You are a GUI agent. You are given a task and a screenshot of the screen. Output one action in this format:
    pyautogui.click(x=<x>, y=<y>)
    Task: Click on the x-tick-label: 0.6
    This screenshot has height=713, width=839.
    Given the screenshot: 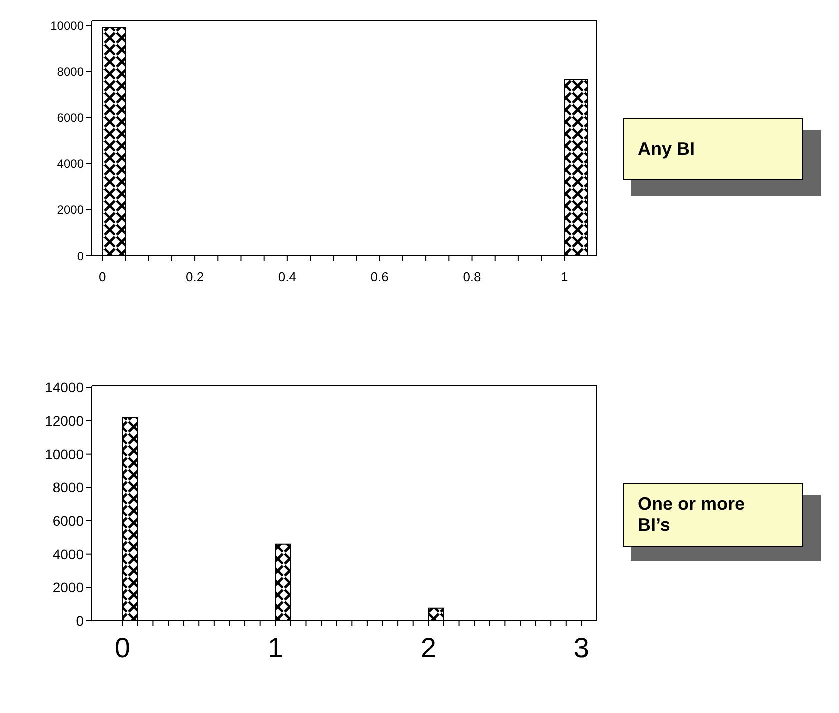 What is the action you would take?
    pyautogui.click(x=379, y=277)
    